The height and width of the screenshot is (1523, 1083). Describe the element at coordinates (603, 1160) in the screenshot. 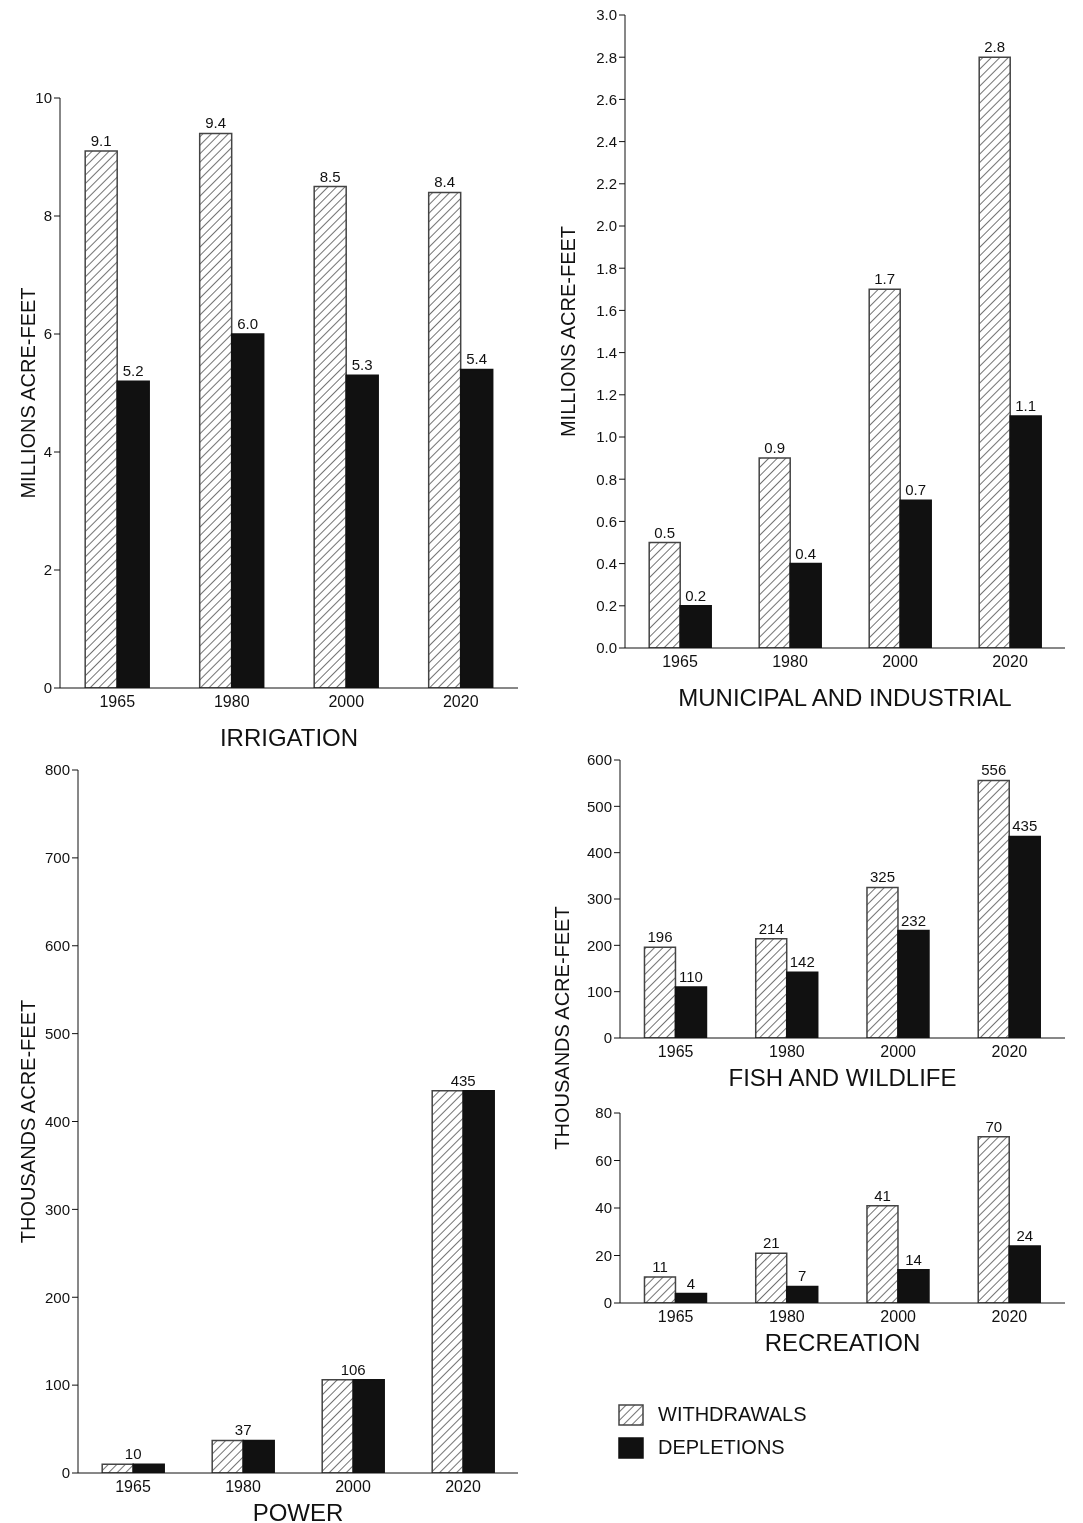

I see `y-tick-label: 60` at that location.